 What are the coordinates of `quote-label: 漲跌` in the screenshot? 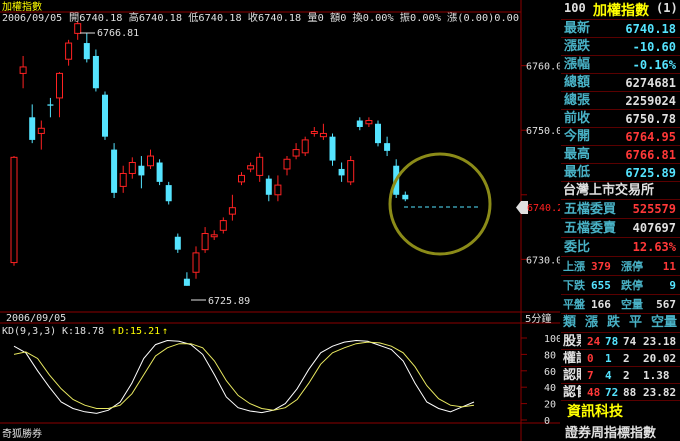 It's located at (577, 46).